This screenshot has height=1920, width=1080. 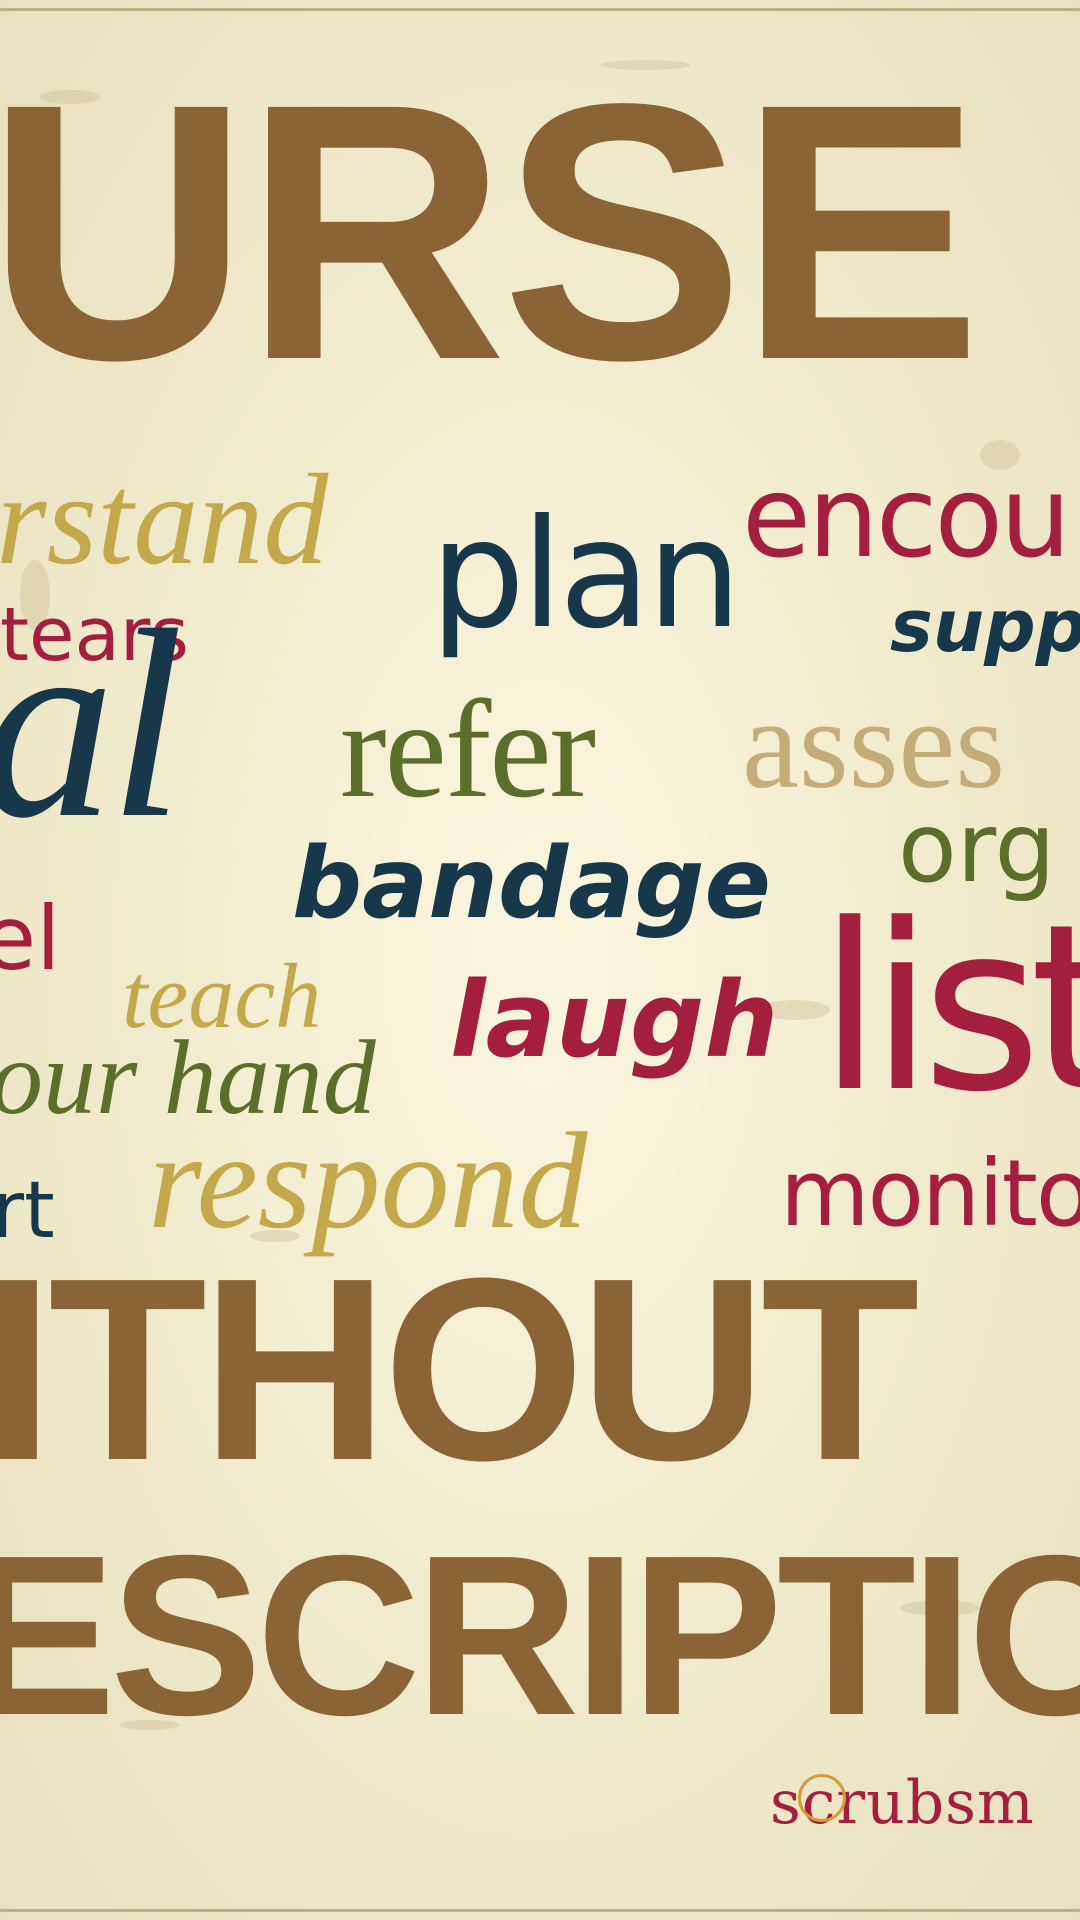 What do you see at coordinates (30, 938) in the screenshot?
I see `word-feel: el` at bounding box center [30, 938].